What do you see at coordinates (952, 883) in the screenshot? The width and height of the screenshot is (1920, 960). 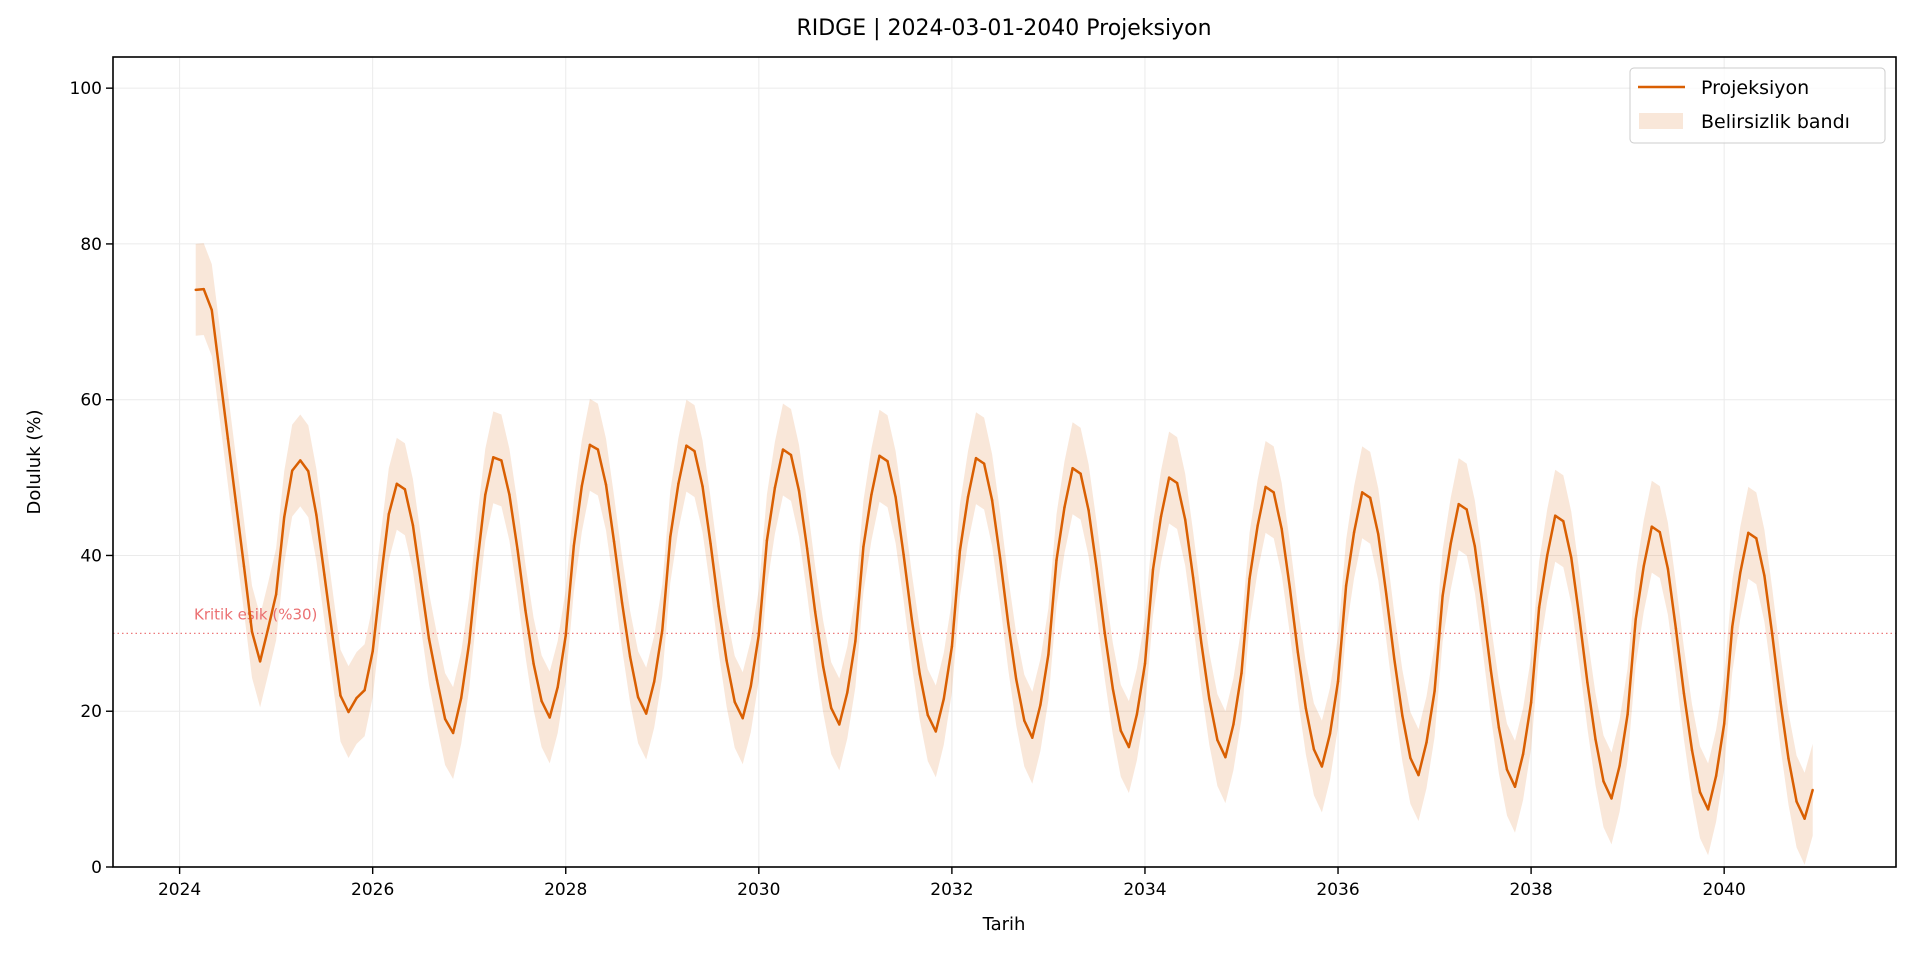 I see `x-axis-ticks: 2024 2026 2028 2030 2032 2034 2036 2038 2040` at bounding box center [952, 883].